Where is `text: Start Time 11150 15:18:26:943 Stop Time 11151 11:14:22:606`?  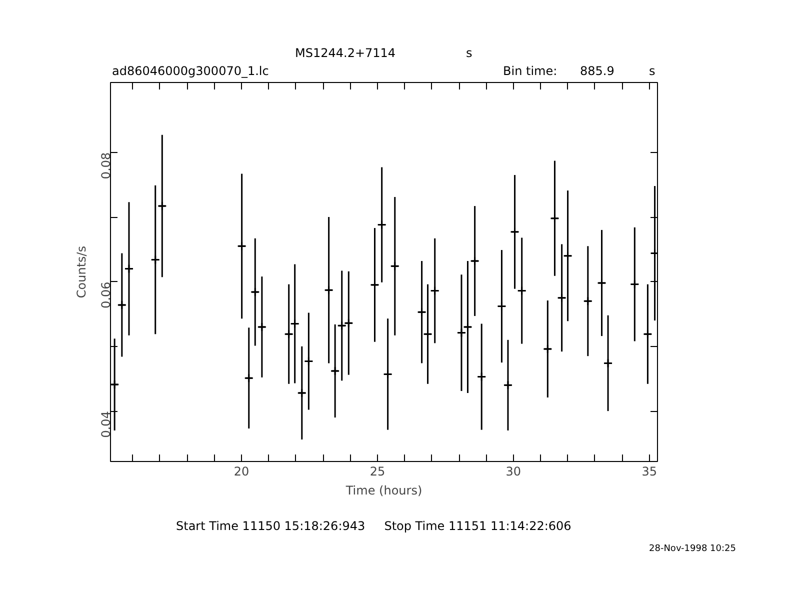 text: Start Time 11150 15:18:26:943 Stop Time 11151 11:14:22:606 is located at coordinates (374, 526).